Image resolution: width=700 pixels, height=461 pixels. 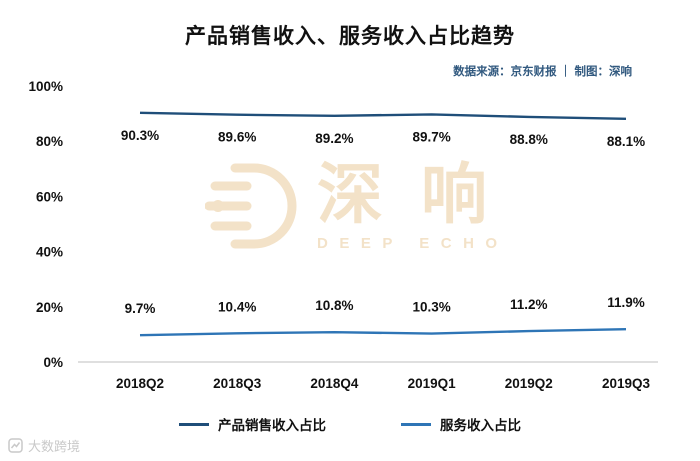 What do you see at coordinates (49, 196) in the screenshot?
I see `y-tick-label: 60%` at bounding box center [49, 196].